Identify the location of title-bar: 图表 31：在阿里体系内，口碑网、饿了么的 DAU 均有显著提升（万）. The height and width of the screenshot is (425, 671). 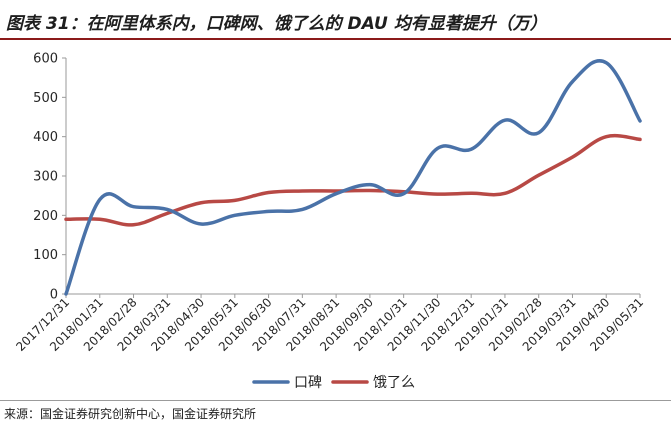
(335, 20).